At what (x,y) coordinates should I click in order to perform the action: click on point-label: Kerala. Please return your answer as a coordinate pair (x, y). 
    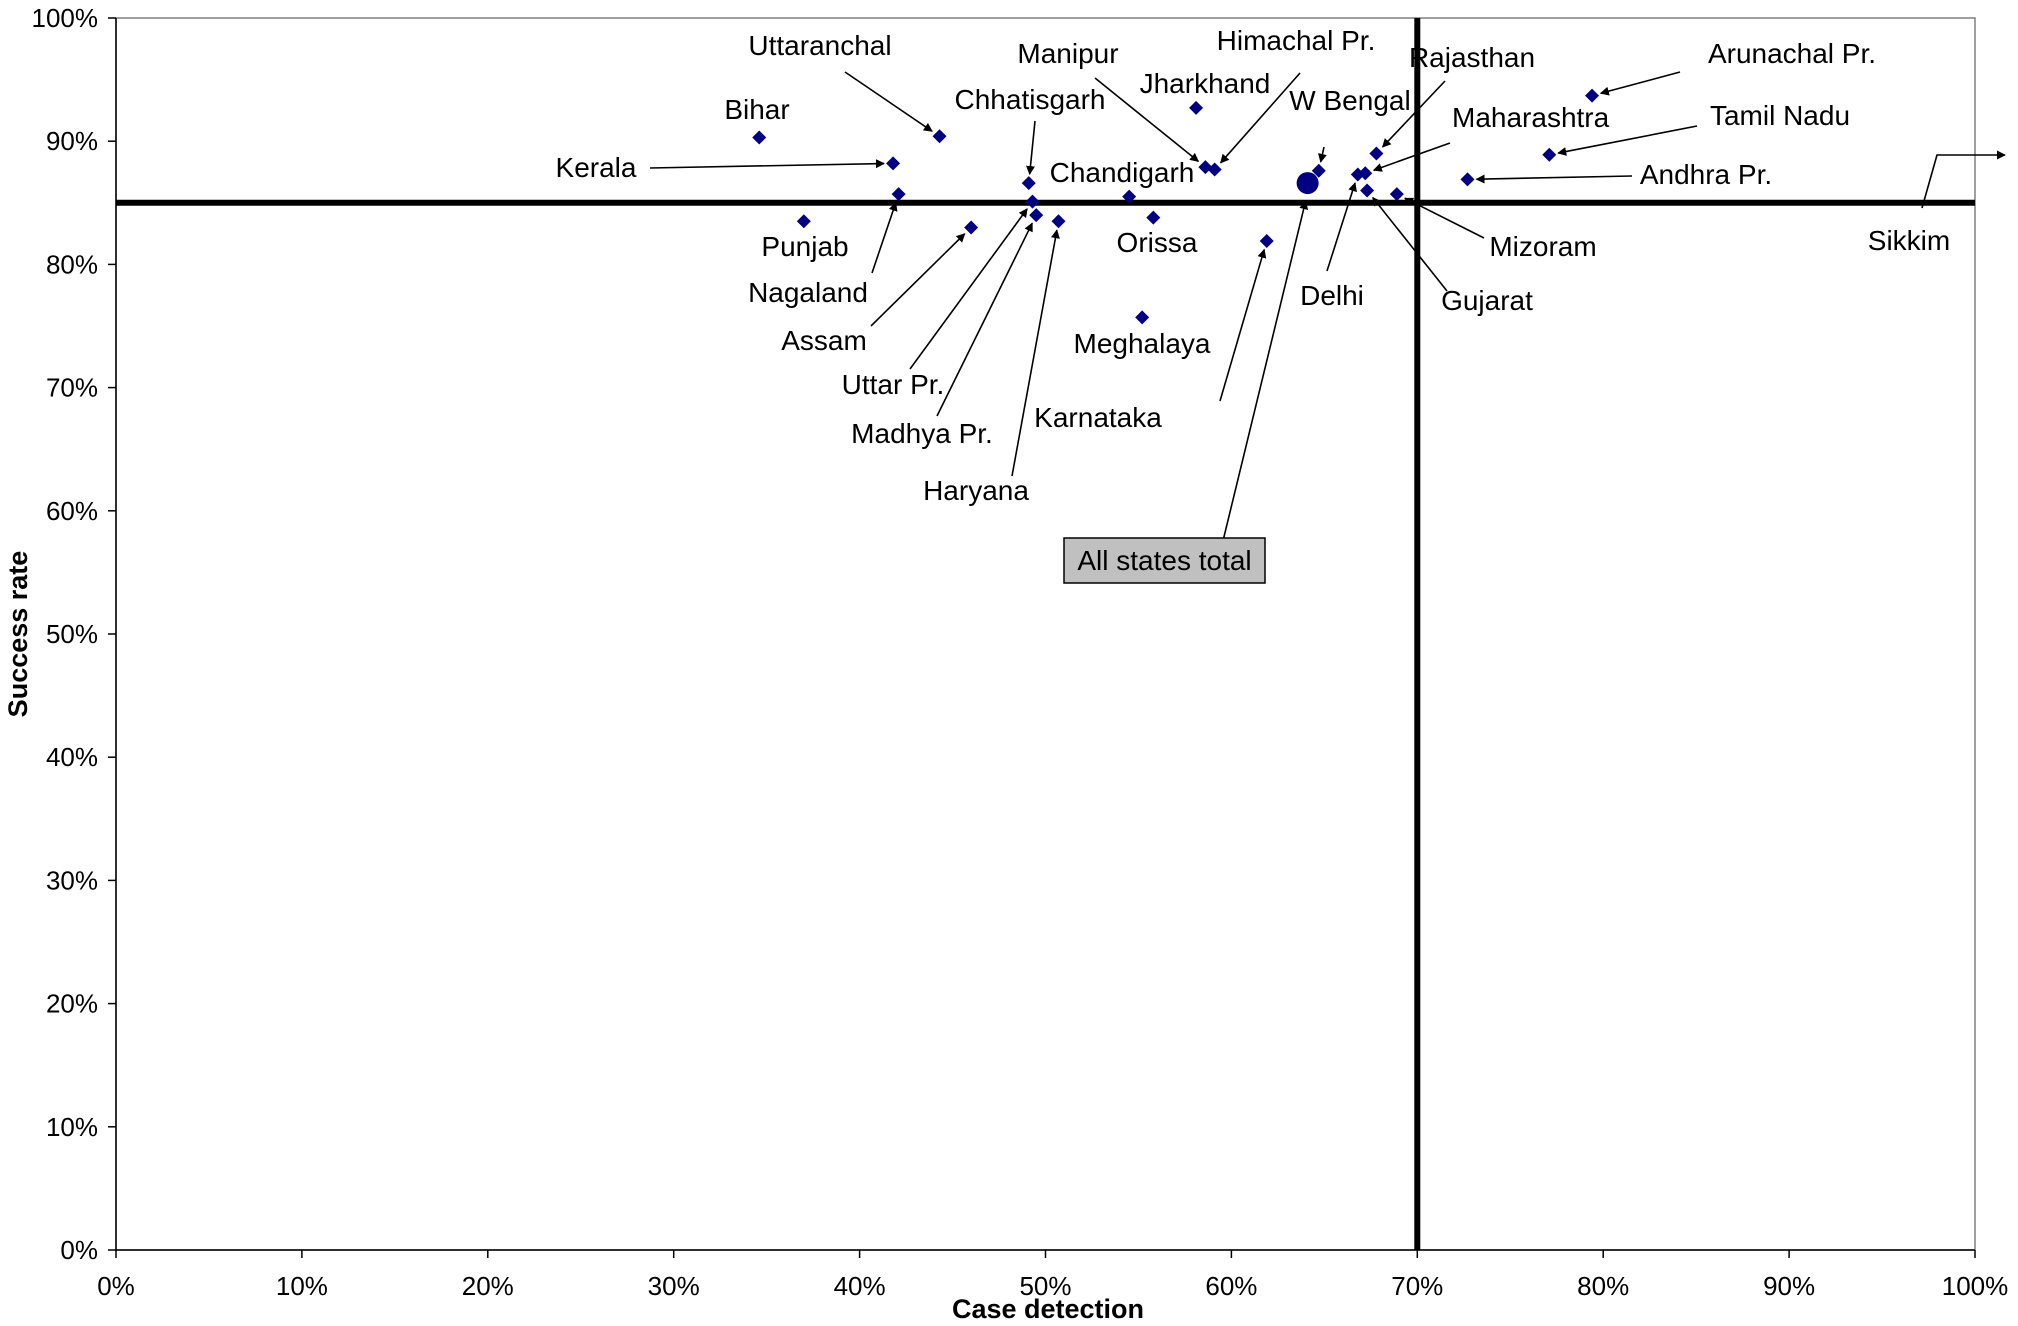
    Looking at the image, I should click on (596, 167).